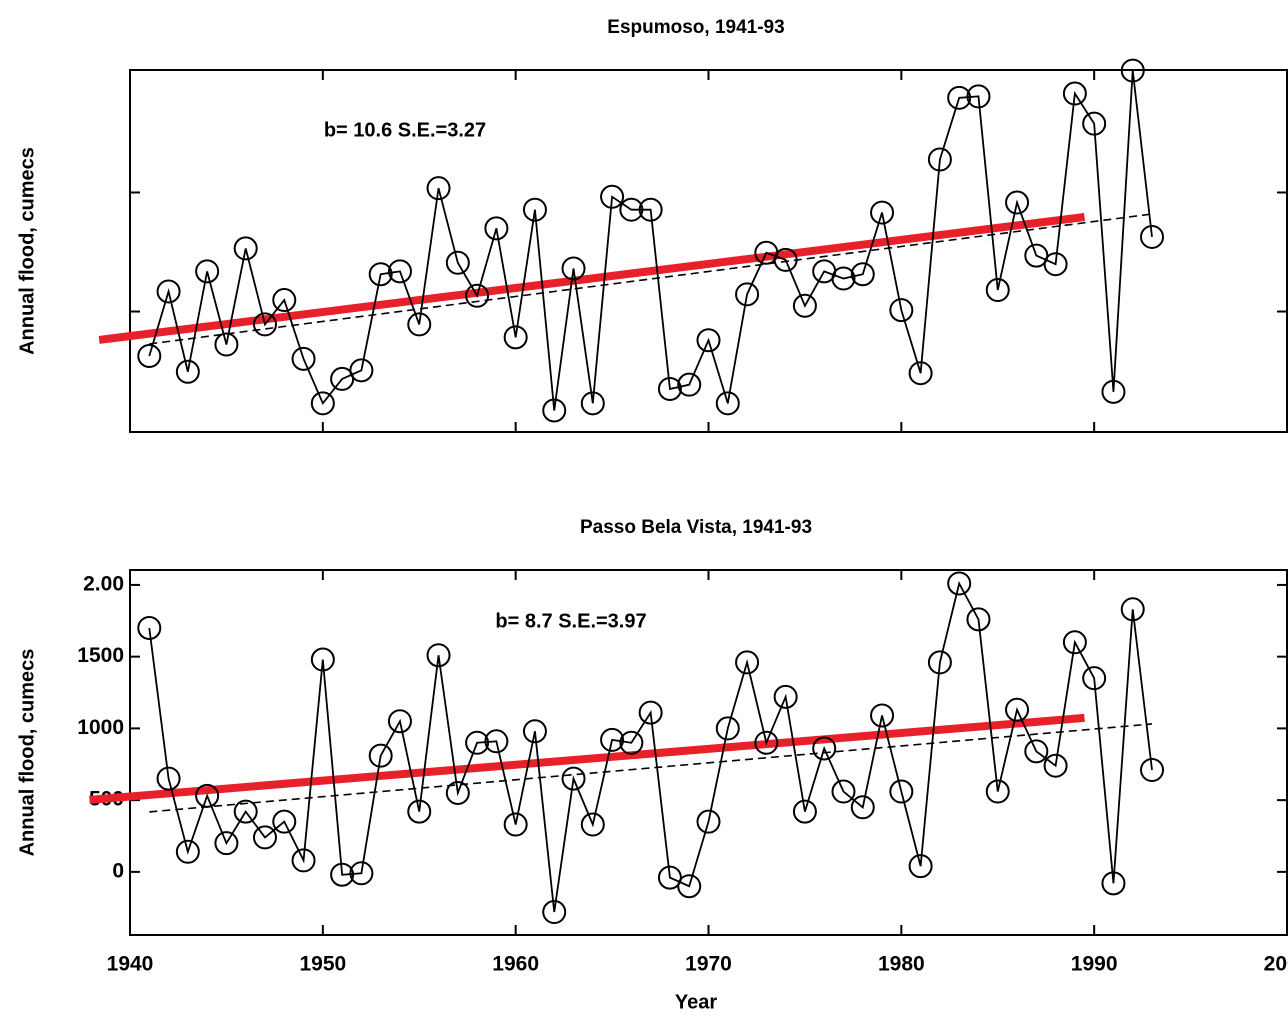 This screenshot has height=1019, width=1288. Describe the element at coordinates (695, 27) in the screenshot. I see `chart-title: Espumoso, 1941-93` at that location.